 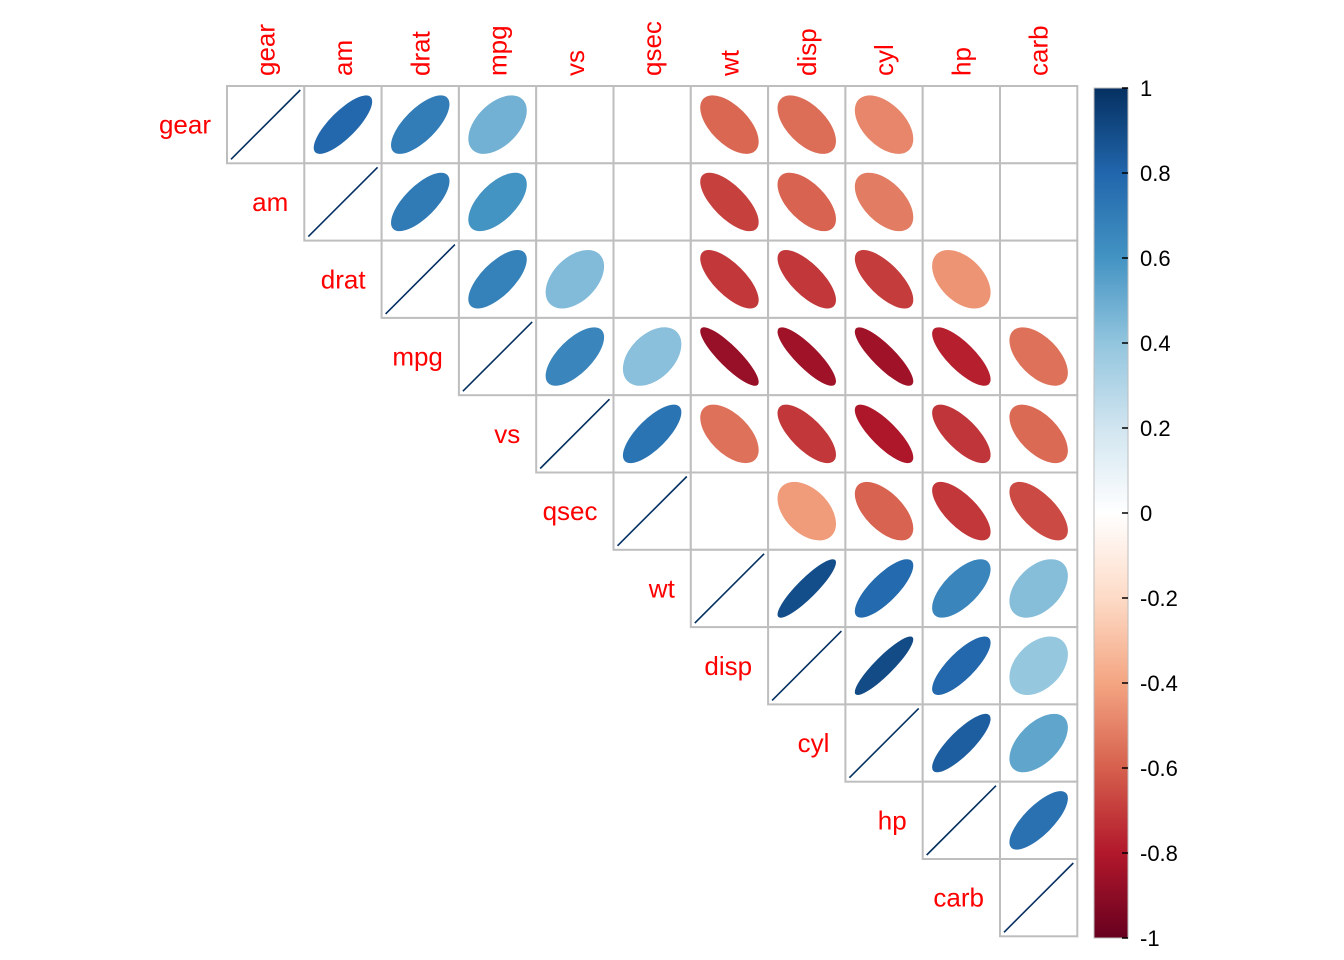 What do you see at coordinates (729, 125) in the screenshot?
I see `cell-gear-wt` at bounding box center [729, 125].